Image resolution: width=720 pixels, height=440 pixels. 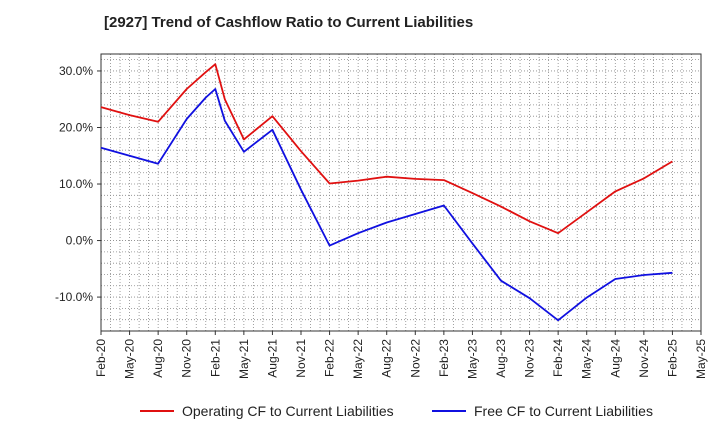 I want to click on x-tick-label: Feb-20, so click(x=101, y=358).